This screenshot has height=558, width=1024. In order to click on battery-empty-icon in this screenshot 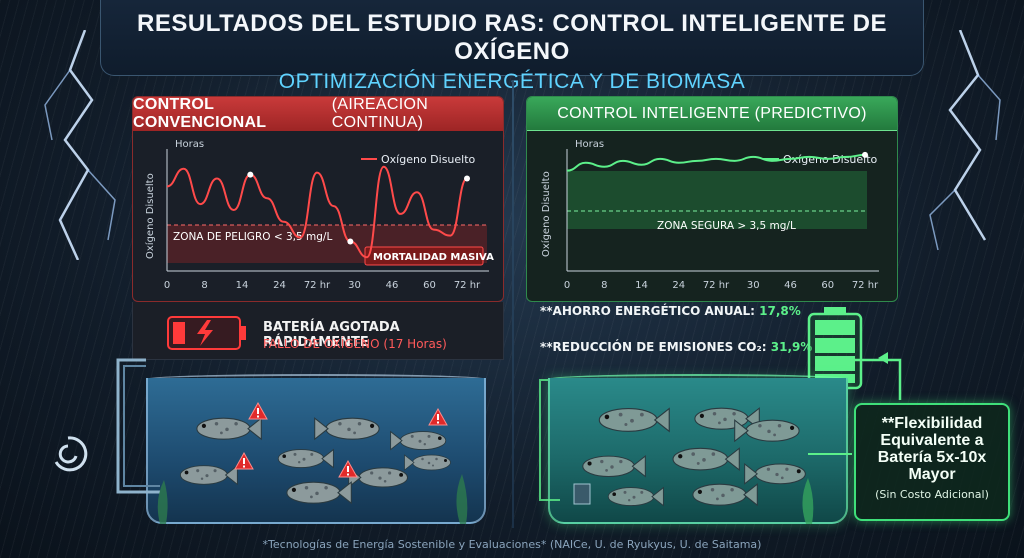, I will do `click(206, 333)`.